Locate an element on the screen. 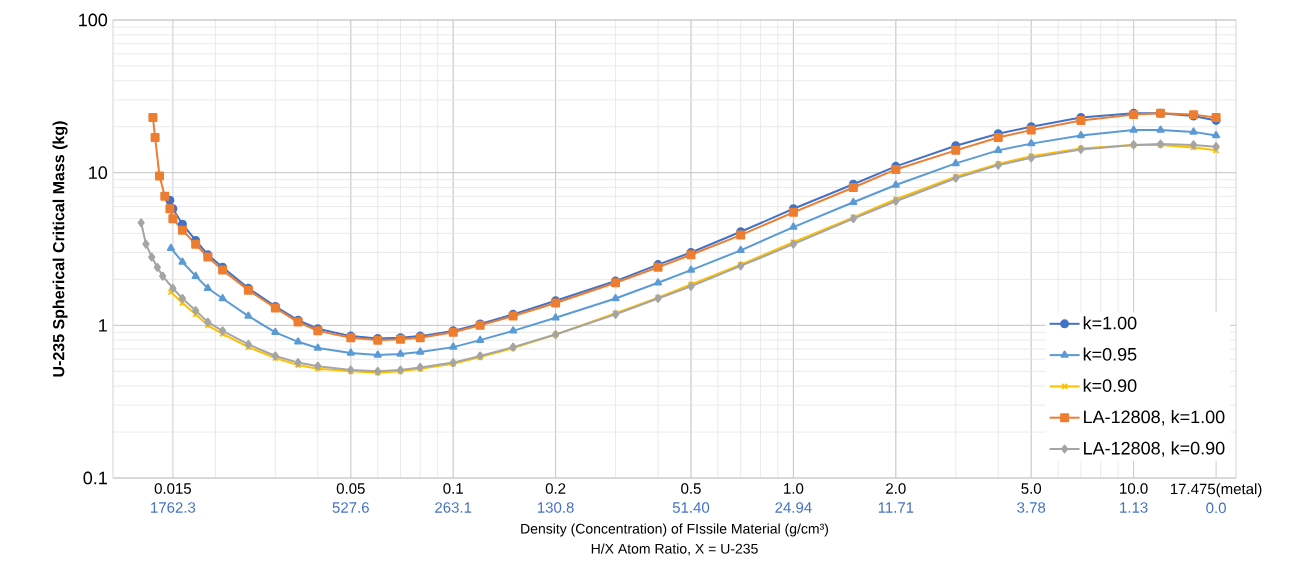 The height and width of the screenshot is (587, 1311). x-tick-label: 0.2 is located at coordinates (555, 488).